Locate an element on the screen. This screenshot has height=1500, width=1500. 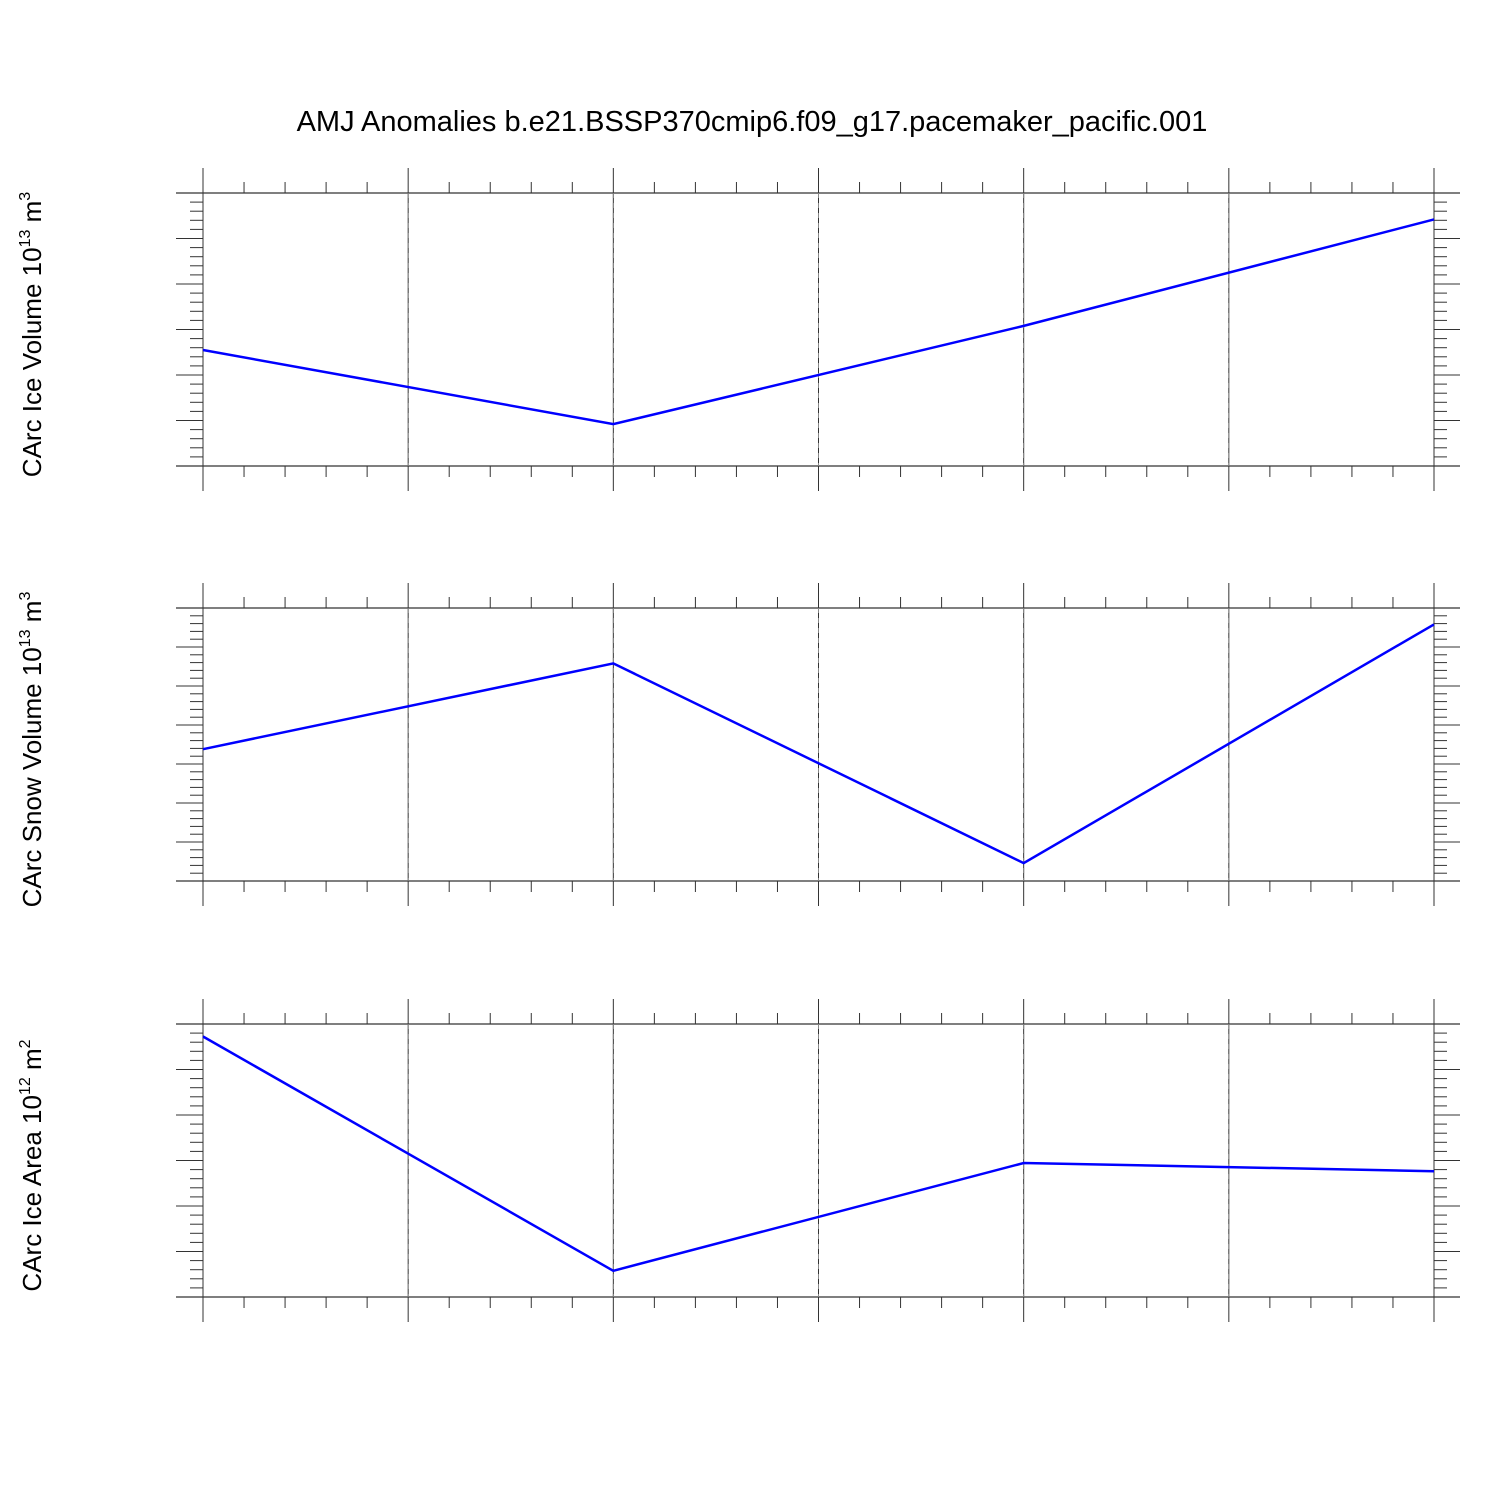
y-axis-label-text: CArc Ice Volume is located at coordinates (32, 381).